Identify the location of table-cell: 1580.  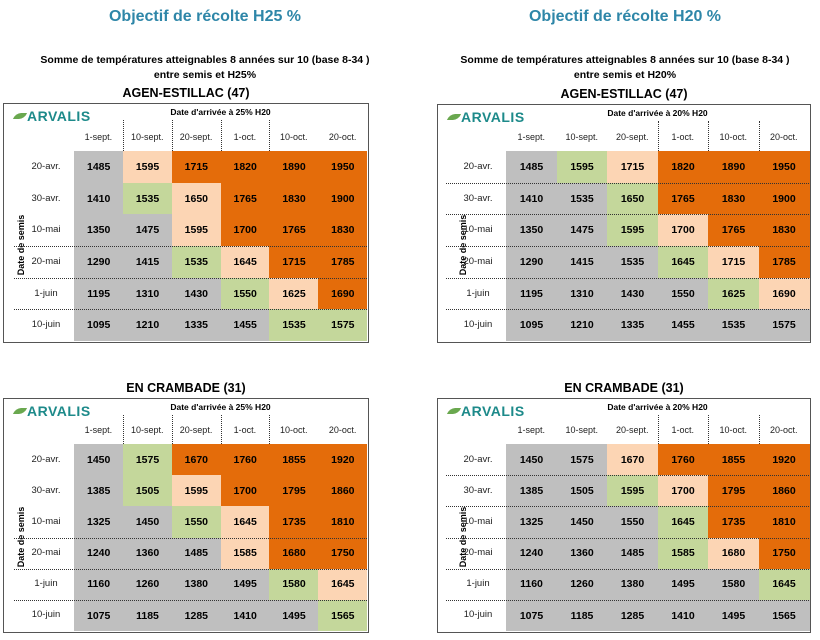
(294, 584).